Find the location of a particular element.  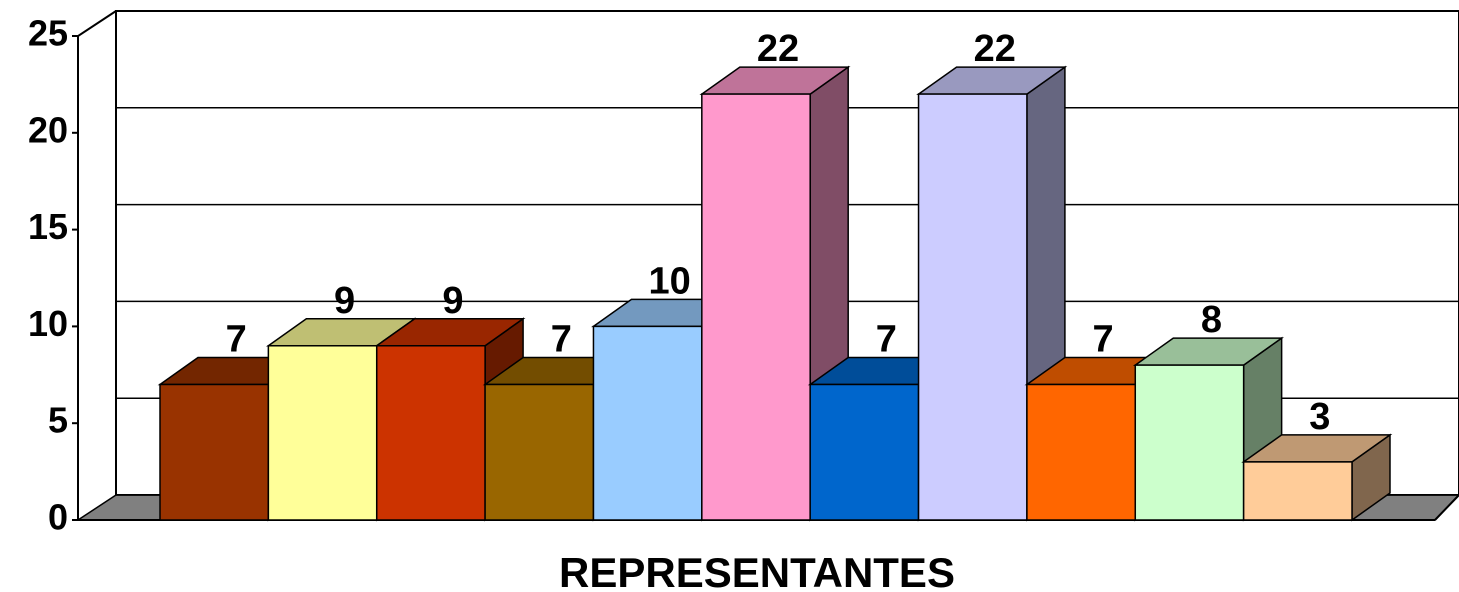

y-tick-label: 20 is located at coordinates (48, 129).